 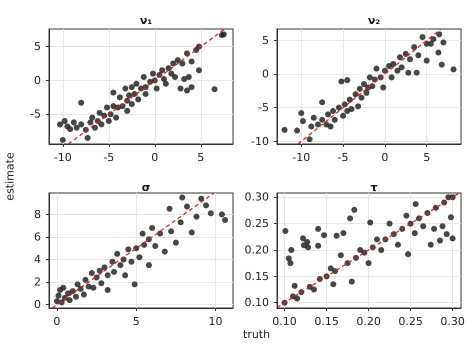 What do you see at coordinates (368, 321) in the screenshot?
I see `x-tick-label: 0.20` at bounding box center [368, 321].